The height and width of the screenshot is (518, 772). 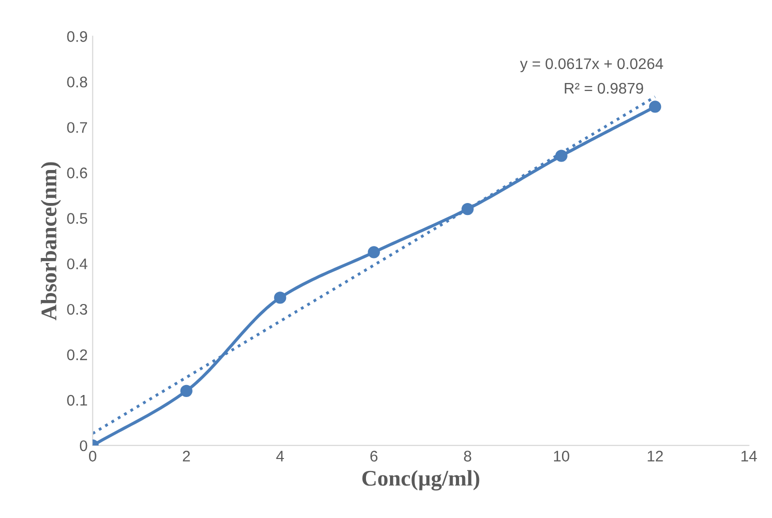 What do you see at coordinates (749, 456) in the screenshot?
I see `x-tick-label: 14` at bounding box center [749, 456].